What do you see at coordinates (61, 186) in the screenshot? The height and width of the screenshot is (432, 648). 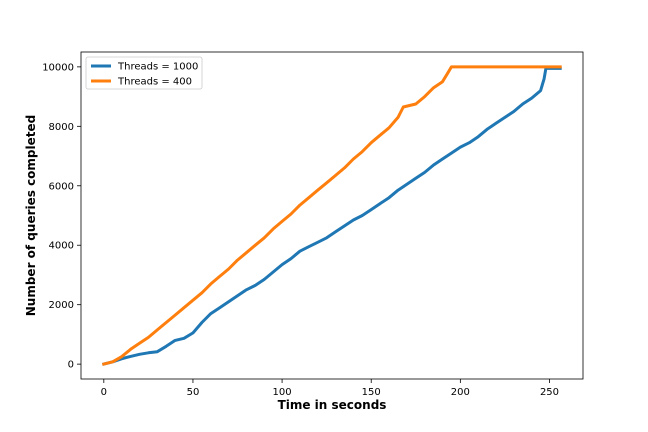 I see `y-tick-label: 6000` at bounding box center [61, 186].